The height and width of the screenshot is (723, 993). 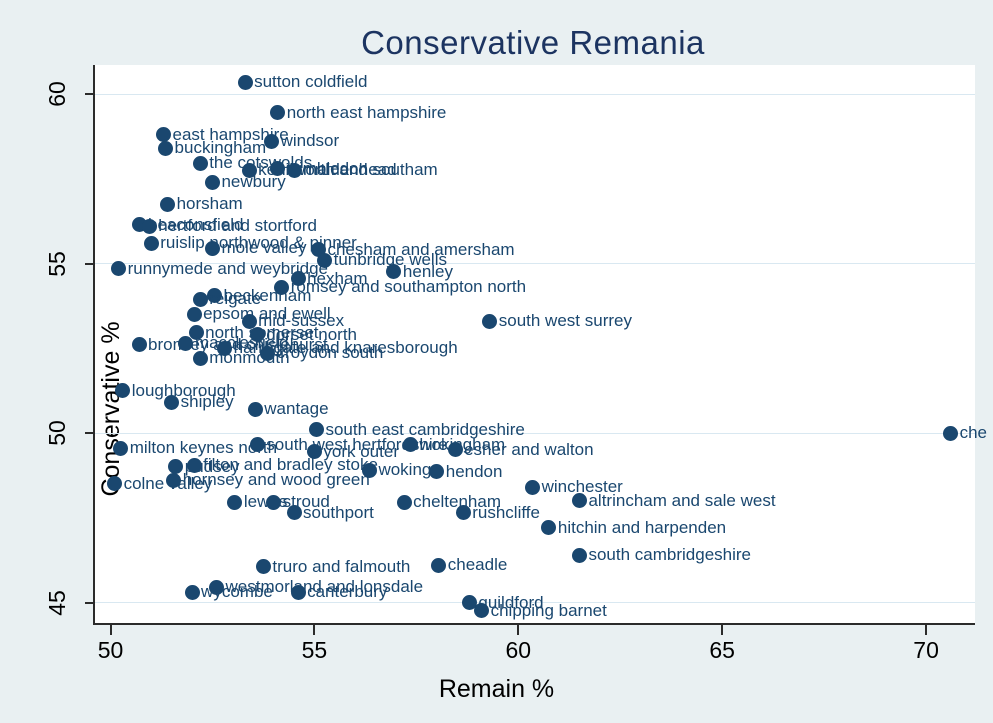 I want to click on point-label: wantage, so click(x=296, y=409).